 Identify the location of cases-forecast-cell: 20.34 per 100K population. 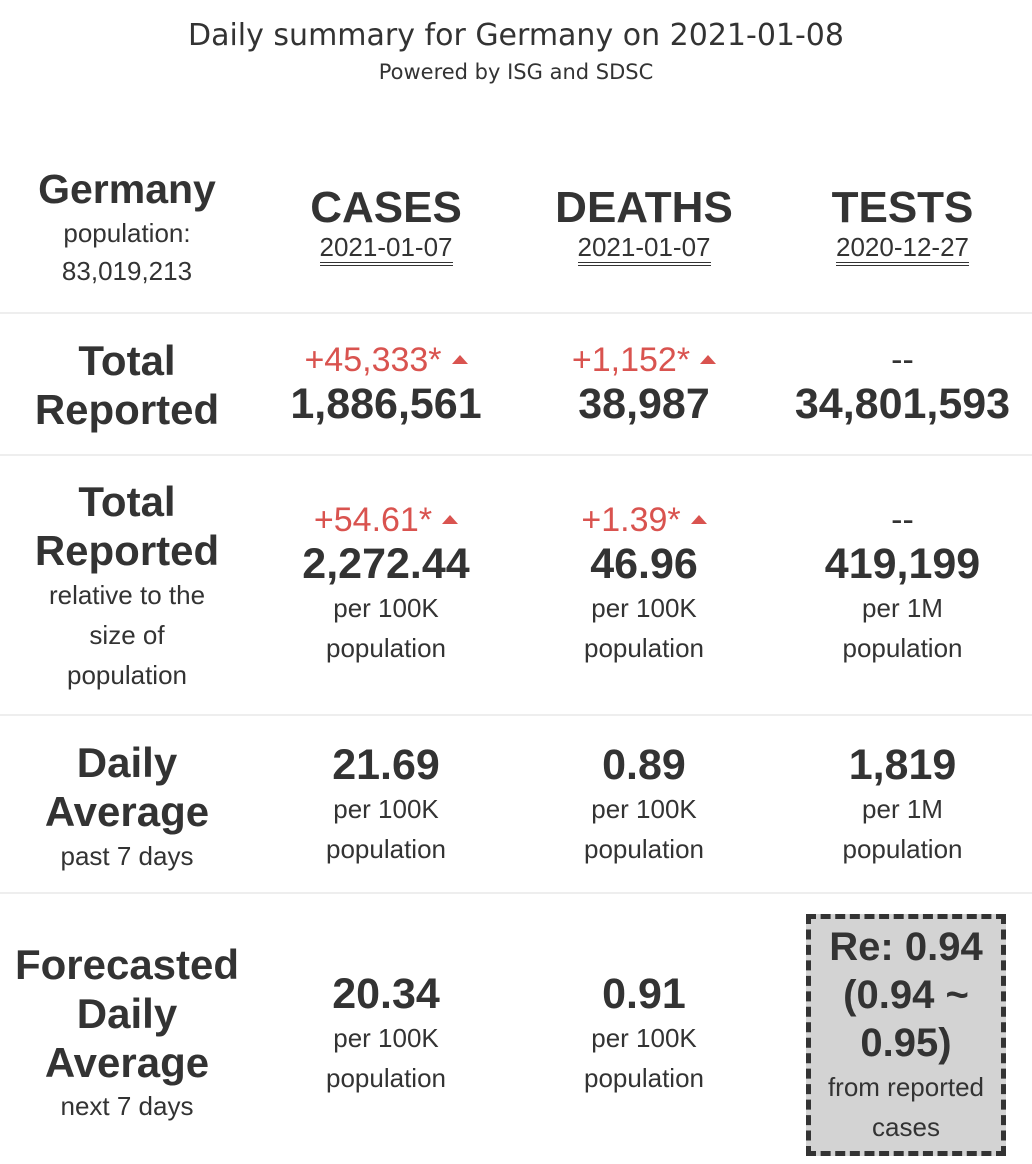
(386, 1034).